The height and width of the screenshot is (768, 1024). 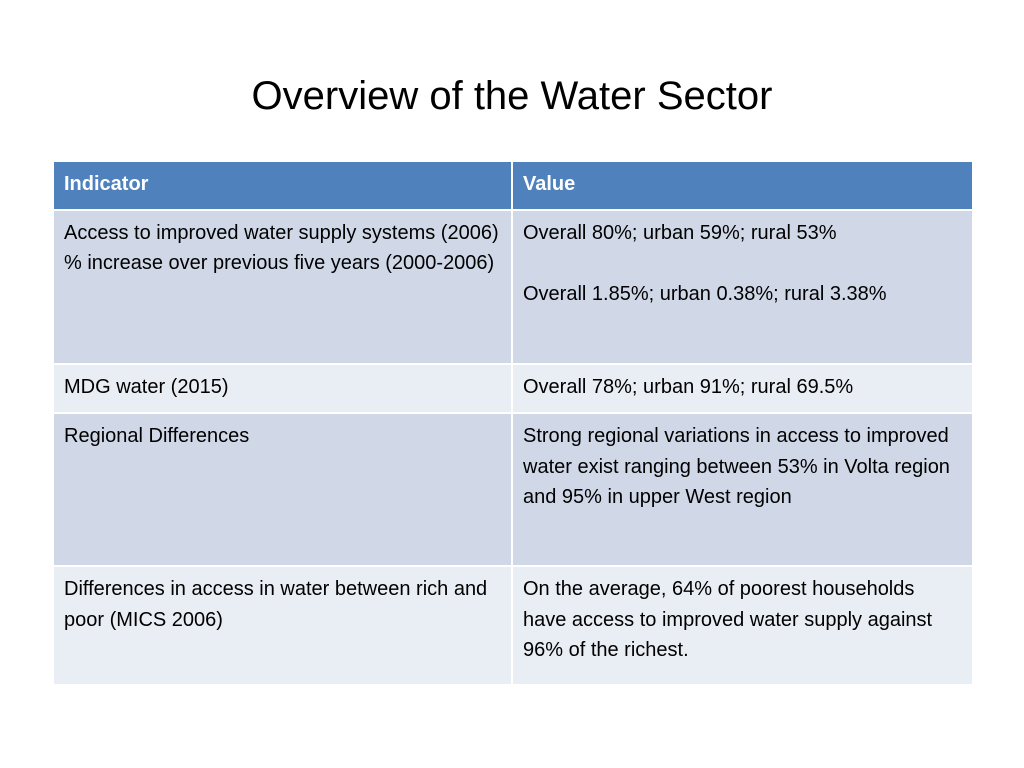 I want to click on indicator-cell: Regional Differences, so click(x=282, y=489).